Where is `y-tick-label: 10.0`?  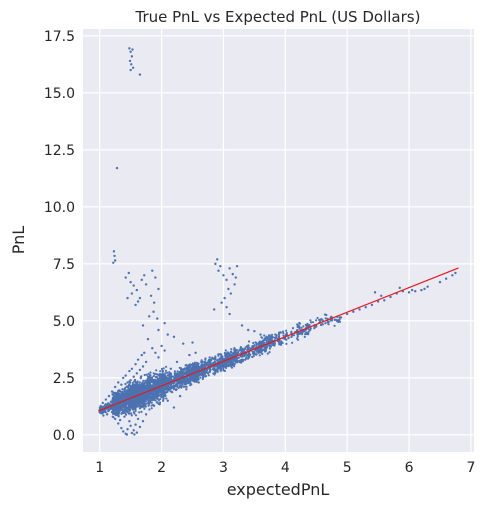
y-tick-label: 10.0 is located at coordinates (59, 208).